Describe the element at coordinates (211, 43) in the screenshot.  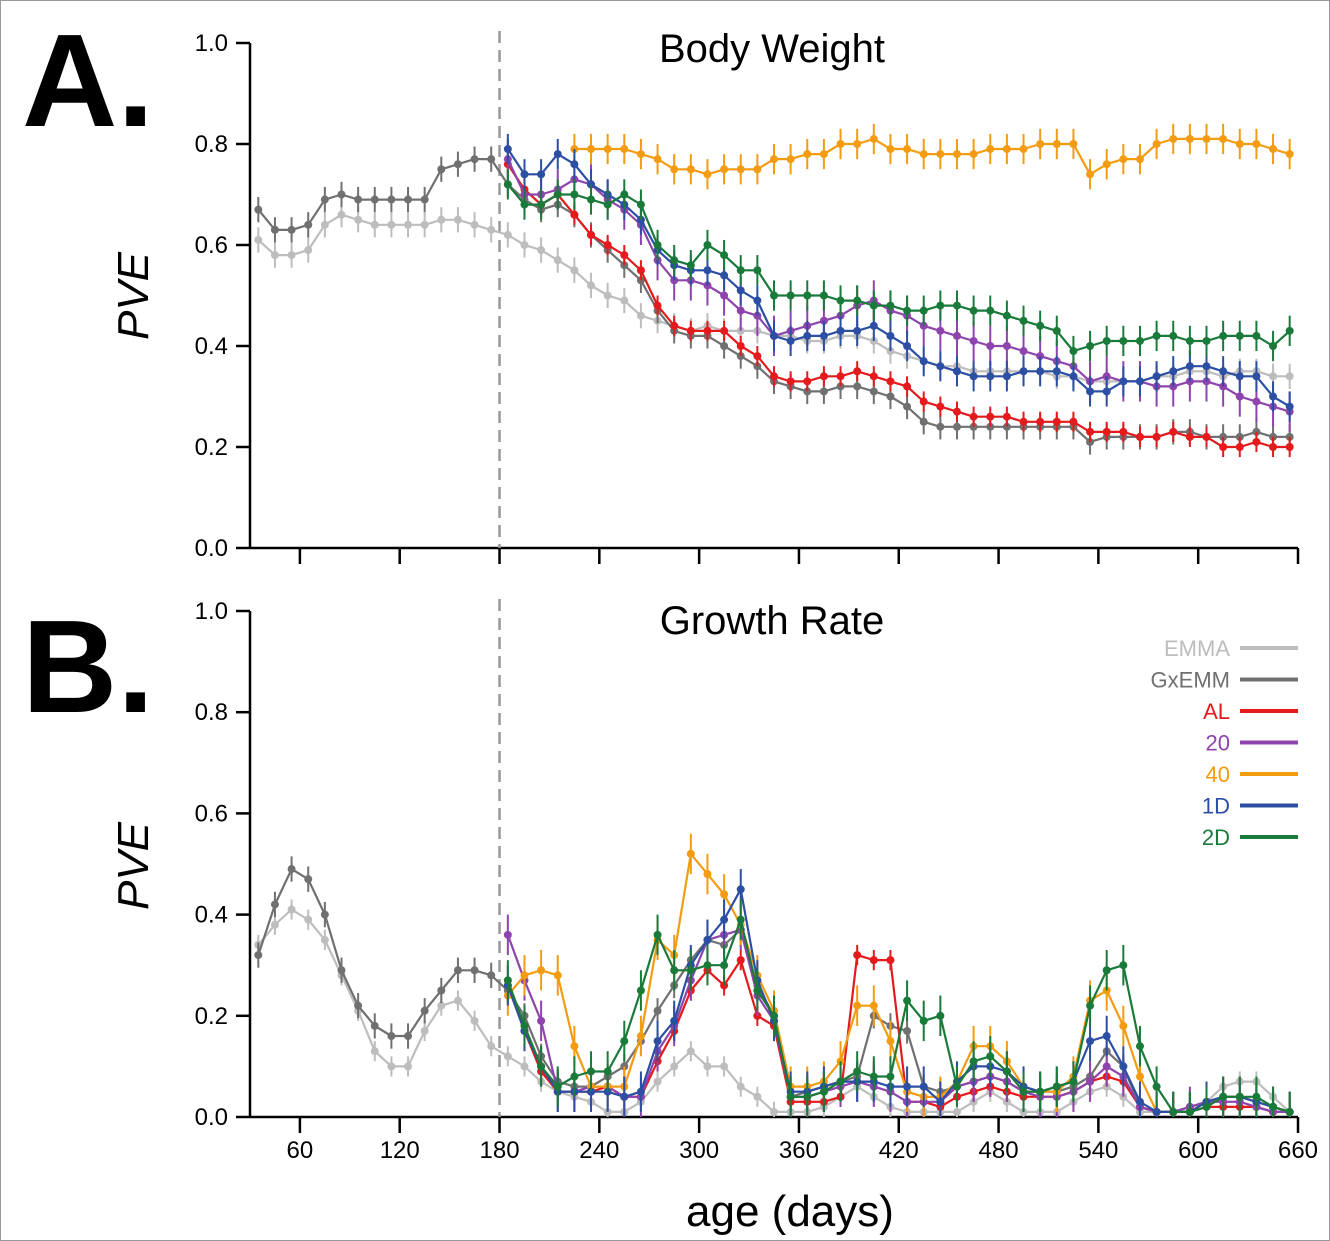
I see `bw-ytick-label: 1.0` at that location.